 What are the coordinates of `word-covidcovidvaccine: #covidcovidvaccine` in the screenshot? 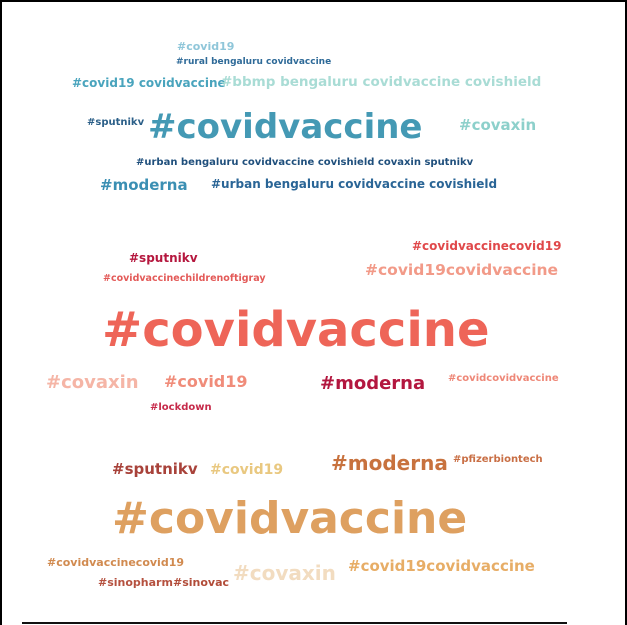 It's located at (503, 378).